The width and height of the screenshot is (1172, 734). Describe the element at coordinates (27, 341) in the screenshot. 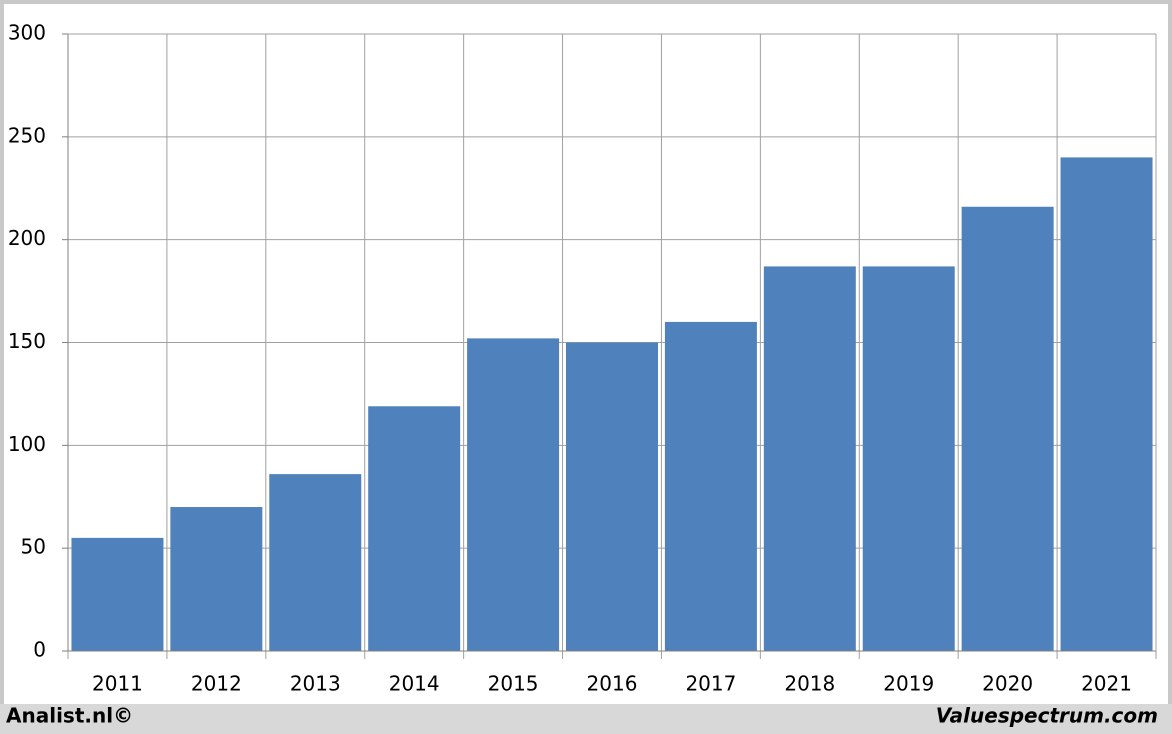

I see `y-tick-label: 150` at that location.